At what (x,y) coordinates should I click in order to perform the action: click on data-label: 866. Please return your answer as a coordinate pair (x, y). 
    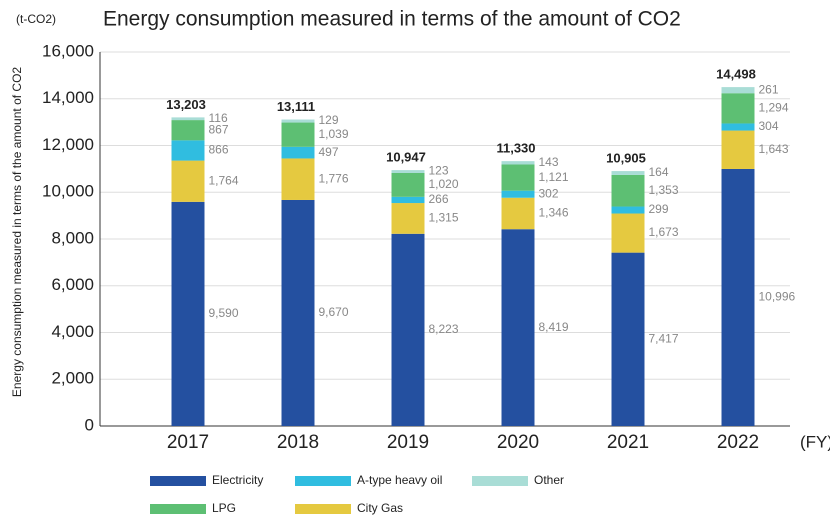
    Looking at the image, I should click on (219, 150).